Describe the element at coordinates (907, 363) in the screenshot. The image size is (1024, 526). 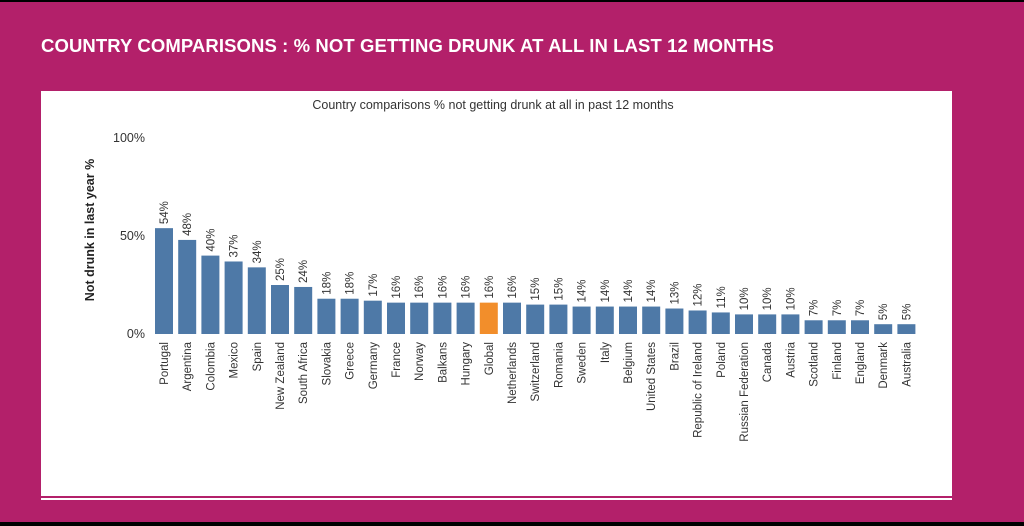
I see `category-label: Australia` at that location.